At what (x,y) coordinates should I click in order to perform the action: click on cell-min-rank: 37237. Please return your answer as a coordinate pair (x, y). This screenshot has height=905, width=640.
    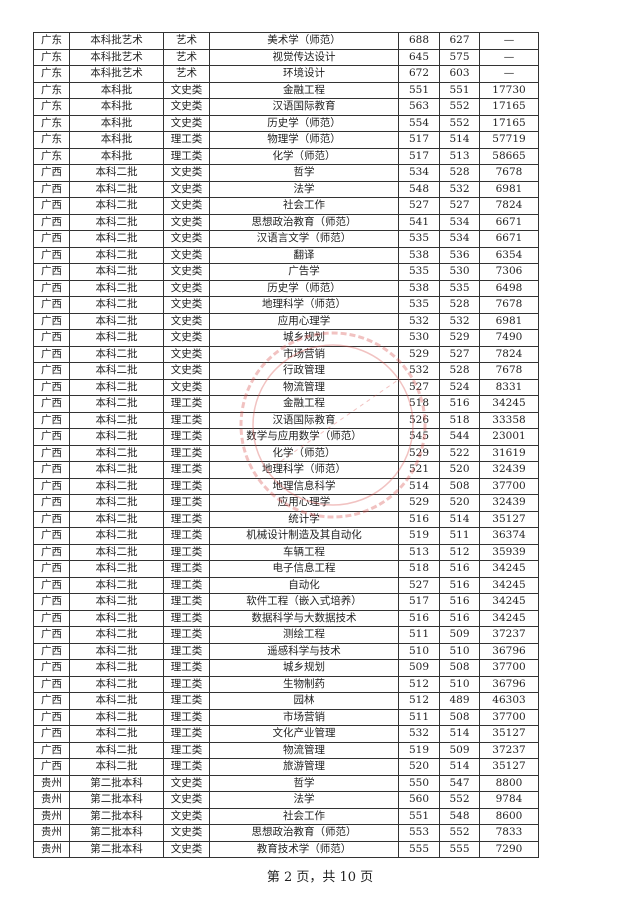
    Looking at the image, I should click on (509, 750).